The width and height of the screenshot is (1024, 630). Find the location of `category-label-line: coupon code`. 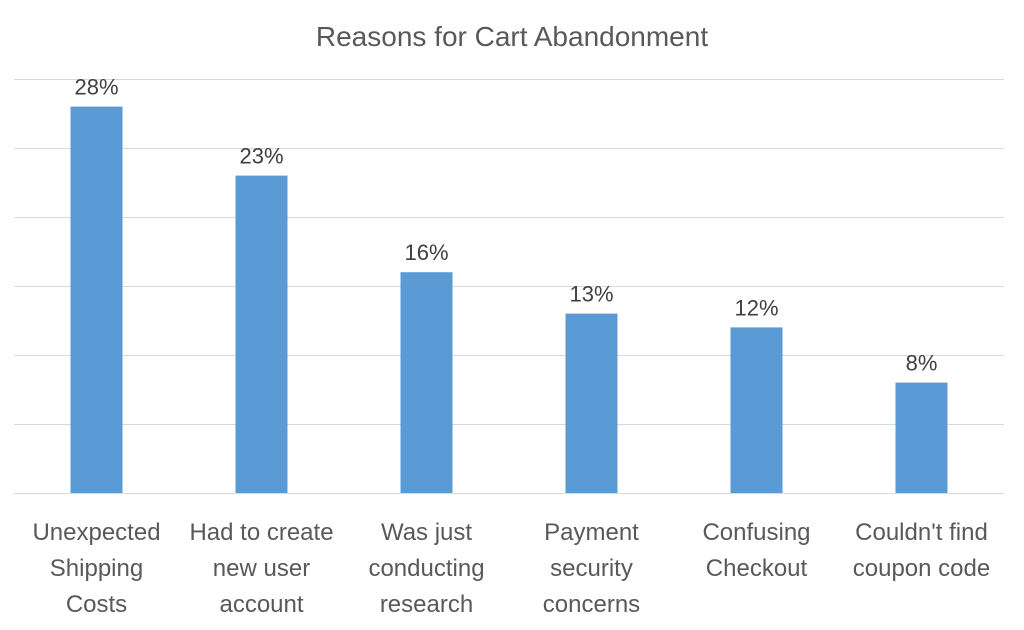

category-label-line: coupon code is located at coordinates (921, 568).